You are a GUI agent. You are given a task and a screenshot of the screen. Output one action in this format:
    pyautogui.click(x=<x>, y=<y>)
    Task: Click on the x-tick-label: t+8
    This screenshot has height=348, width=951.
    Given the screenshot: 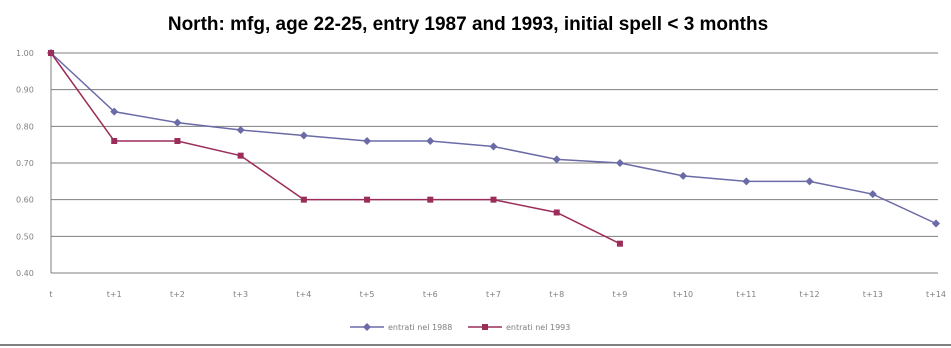 What is the action you would take?
    pyautogui.click(x=556, y=294)
    